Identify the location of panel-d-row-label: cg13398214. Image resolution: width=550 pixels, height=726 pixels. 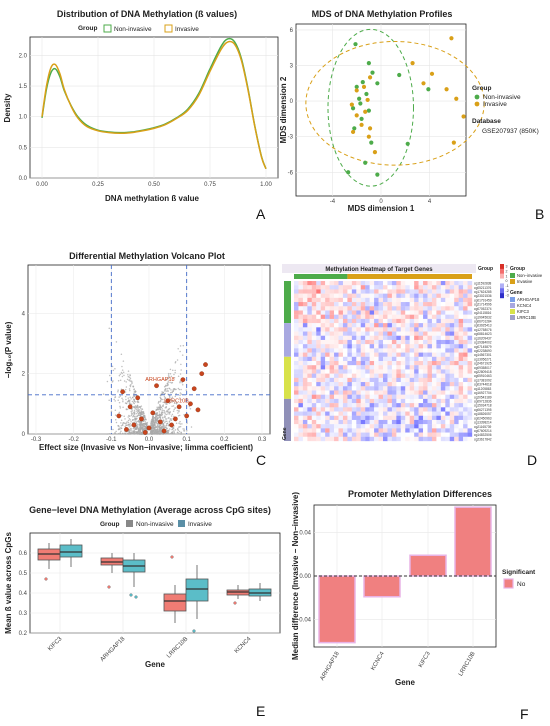
(483, 423).